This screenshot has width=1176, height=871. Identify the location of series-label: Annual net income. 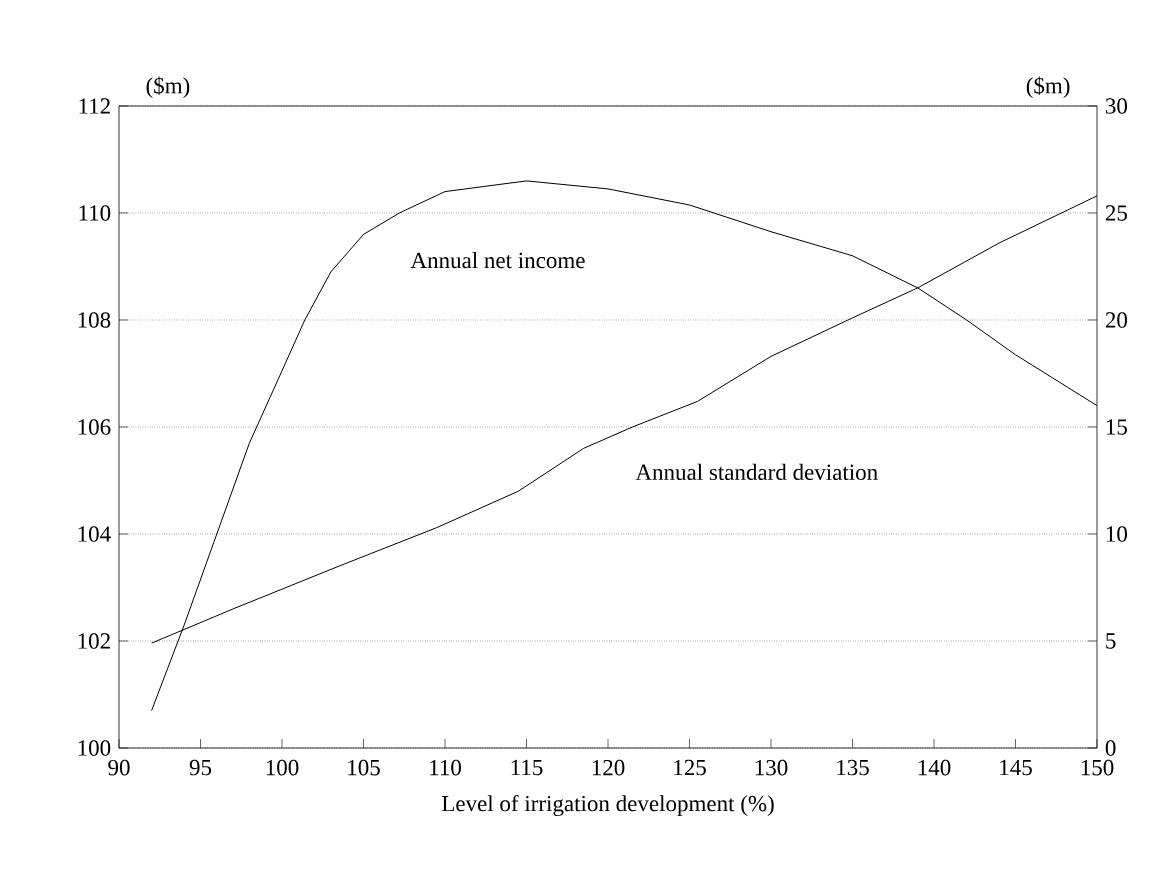
(497, 260).